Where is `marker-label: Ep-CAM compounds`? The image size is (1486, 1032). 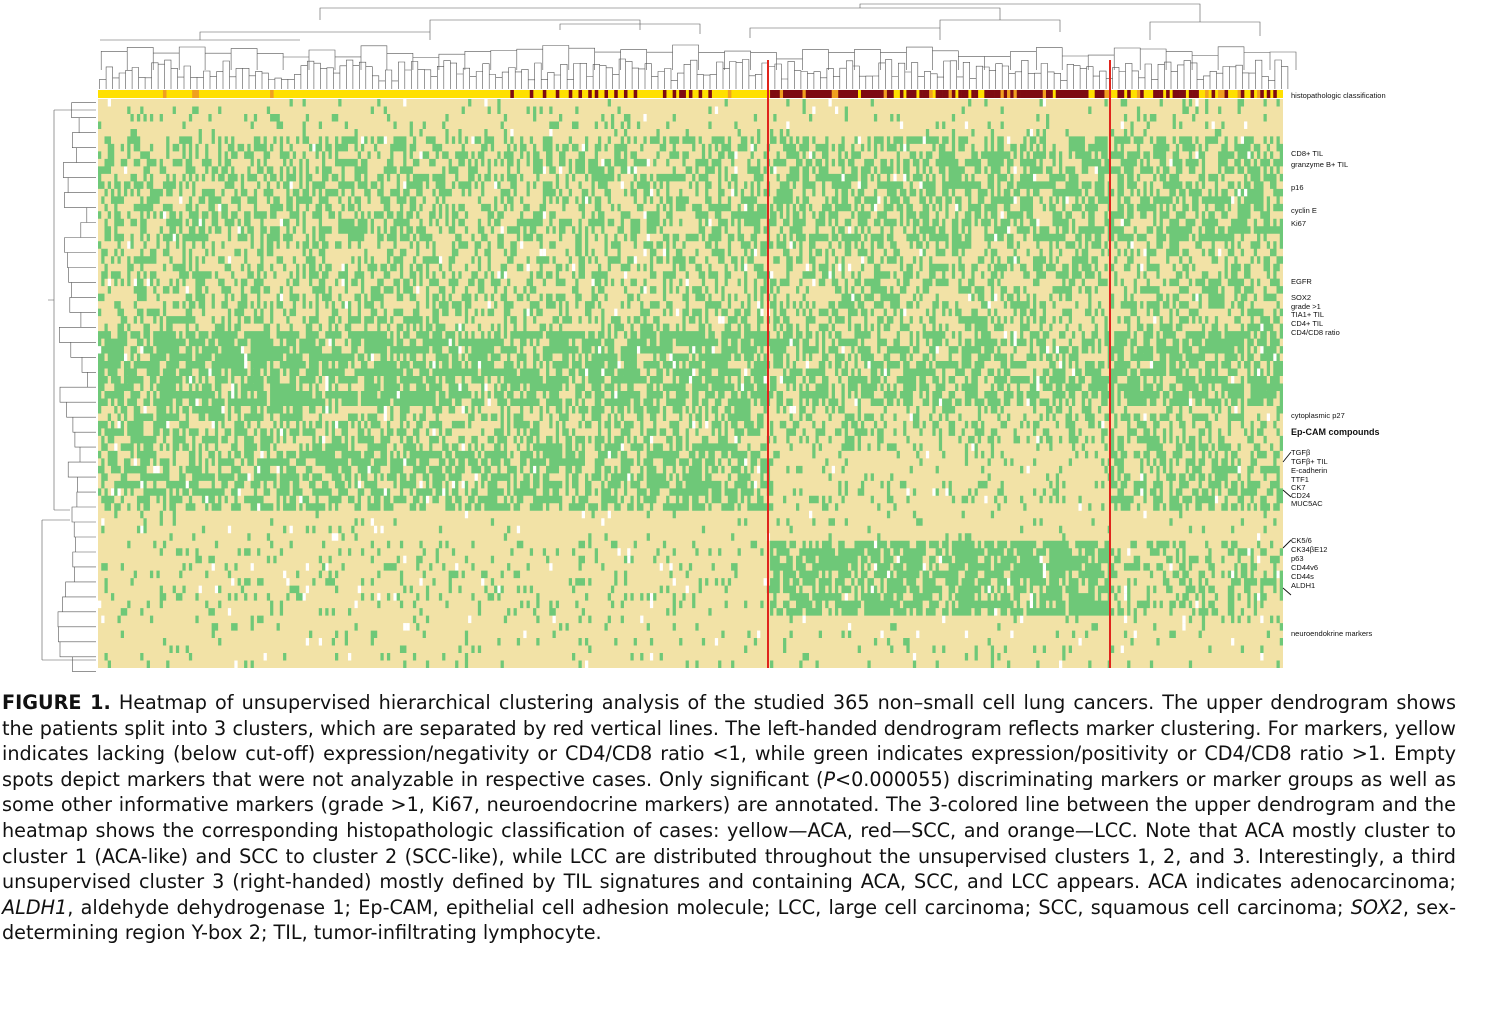
marker-label: Ep-CAM compounds is located at coordinates (1335, 432).